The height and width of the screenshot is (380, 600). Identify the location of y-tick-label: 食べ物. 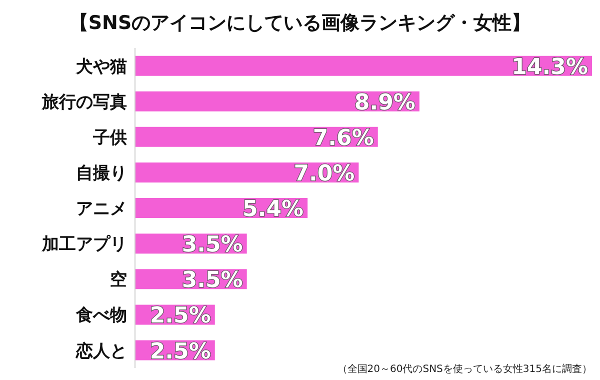
(101, 316).